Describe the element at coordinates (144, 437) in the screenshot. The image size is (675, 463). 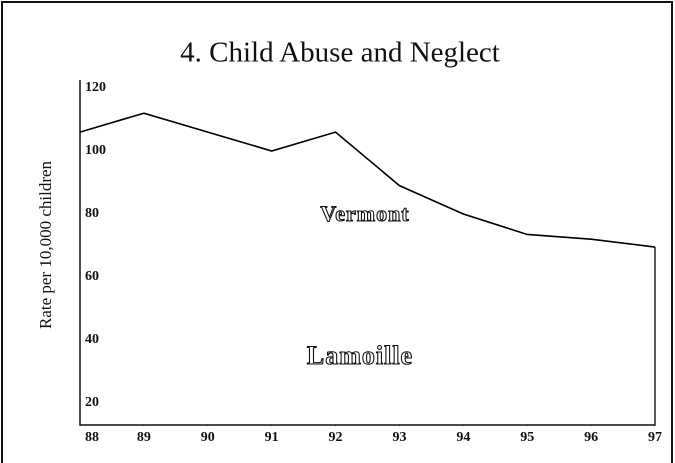
I see `x-tick-label: 89` at that location.